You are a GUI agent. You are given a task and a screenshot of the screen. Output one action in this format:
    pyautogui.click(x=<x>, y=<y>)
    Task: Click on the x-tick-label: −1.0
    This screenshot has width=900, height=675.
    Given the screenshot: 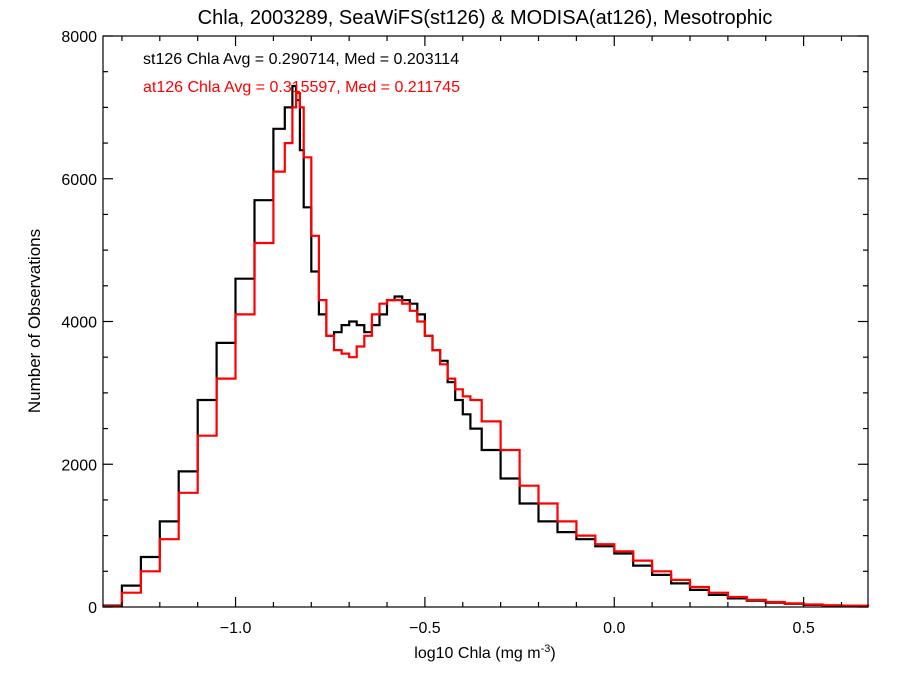 What is the action you would take?
    pyautogui.click(x=236, y=628)
    